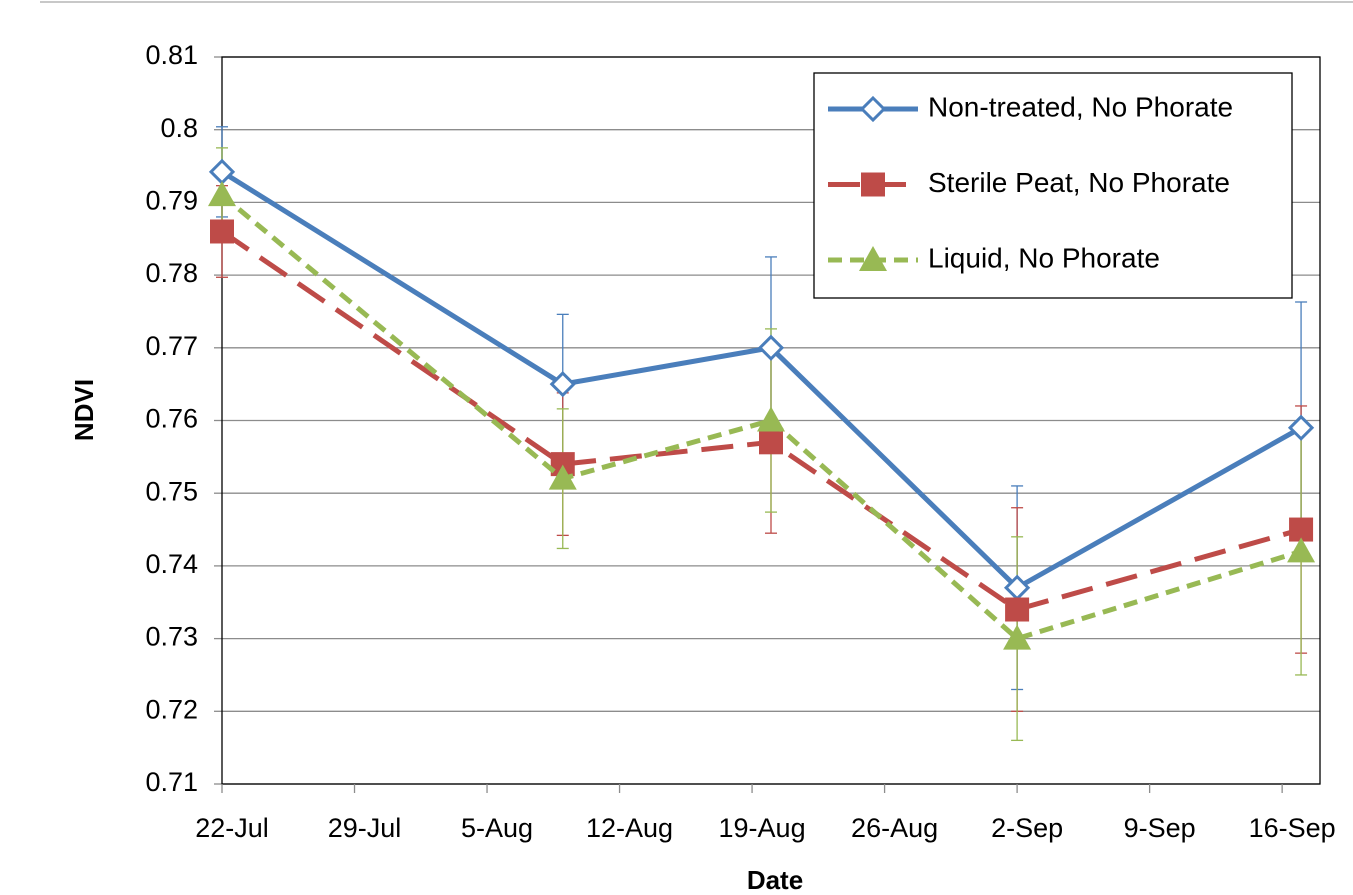 The image size is (1353, 895). Describe the element at coordinates (171, 55) in the screenshot. I see `y-tick-label: 0.81` at that location.